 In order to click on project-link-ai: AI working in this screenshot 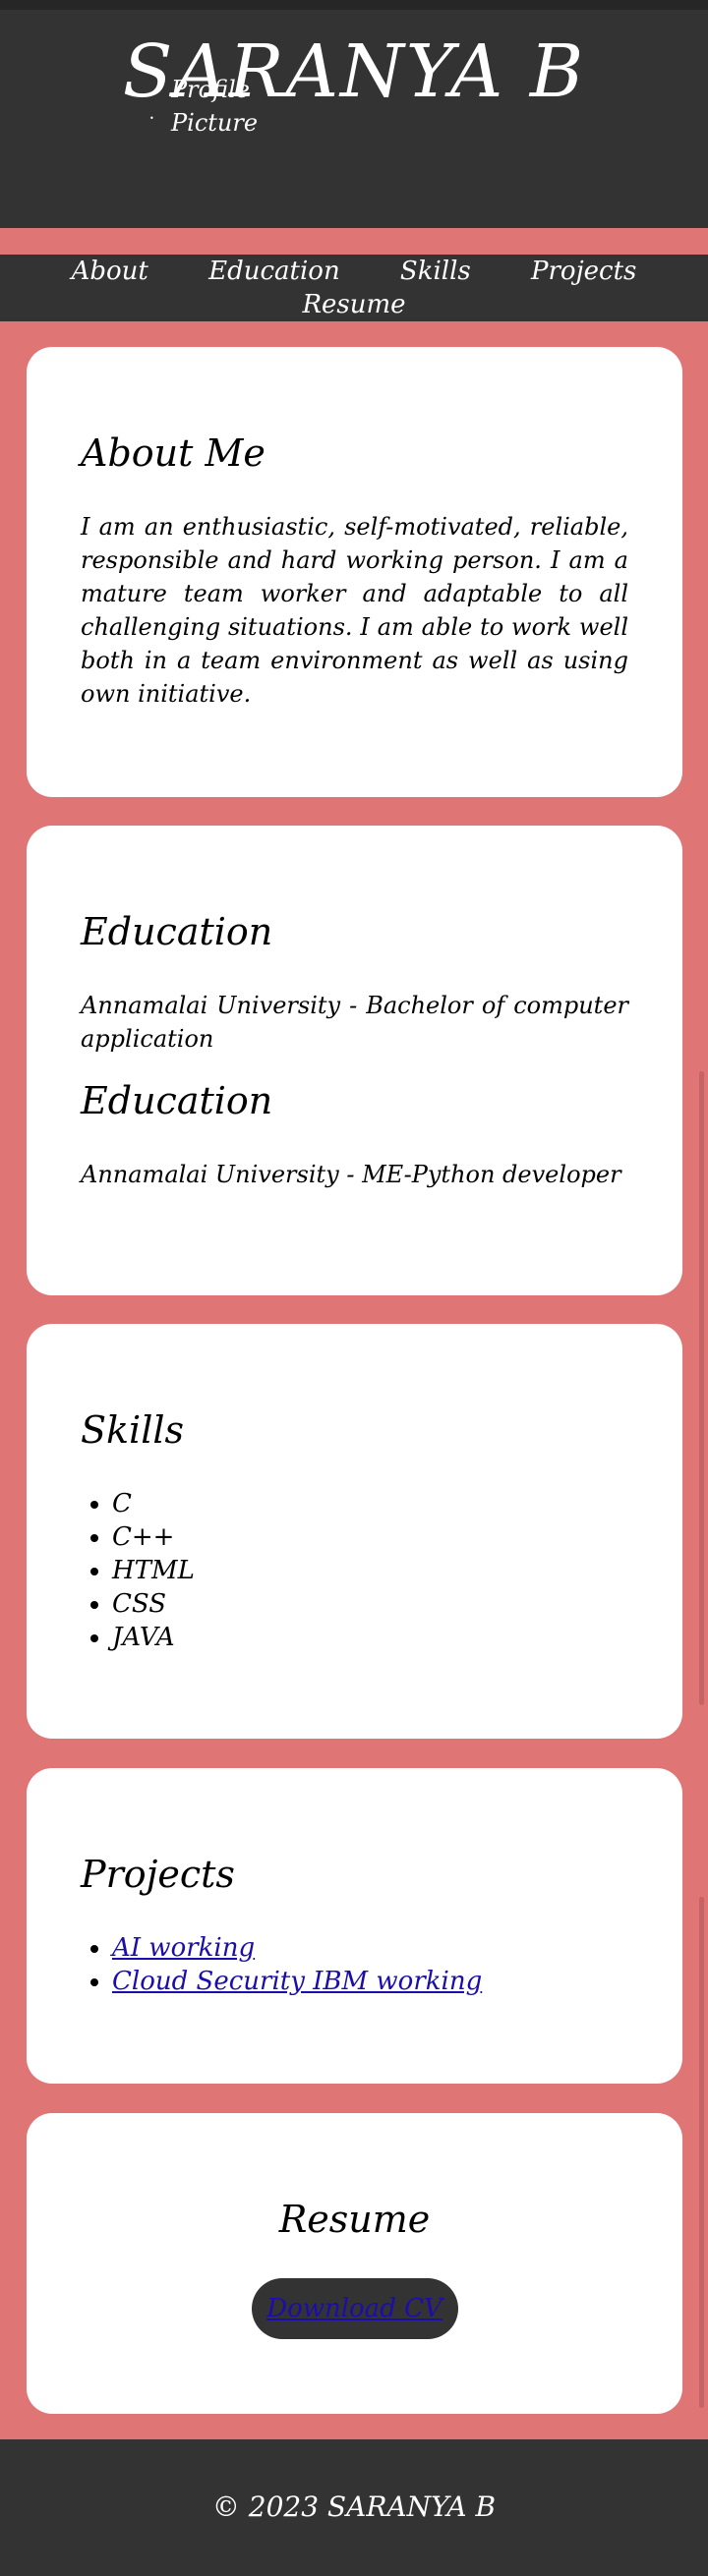, I will do `click(184, 1948)`.